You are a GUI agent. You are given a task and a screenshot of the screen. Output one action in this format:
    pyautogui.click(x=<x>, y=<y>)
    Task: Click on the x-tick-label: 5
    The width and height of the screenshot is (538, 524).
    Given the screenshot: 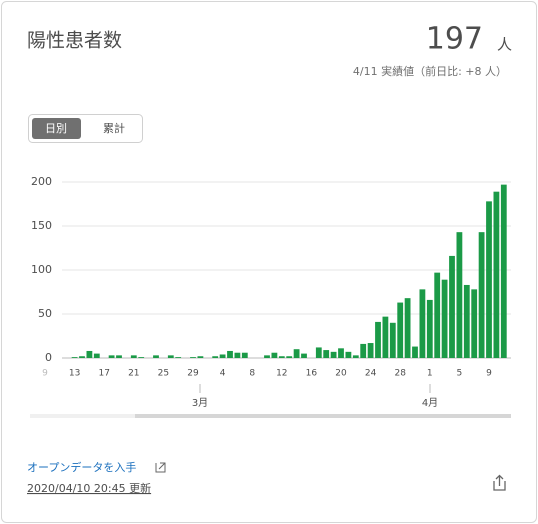 What is the action you would take?
    pyautogui.click(x=460, y=374)
    